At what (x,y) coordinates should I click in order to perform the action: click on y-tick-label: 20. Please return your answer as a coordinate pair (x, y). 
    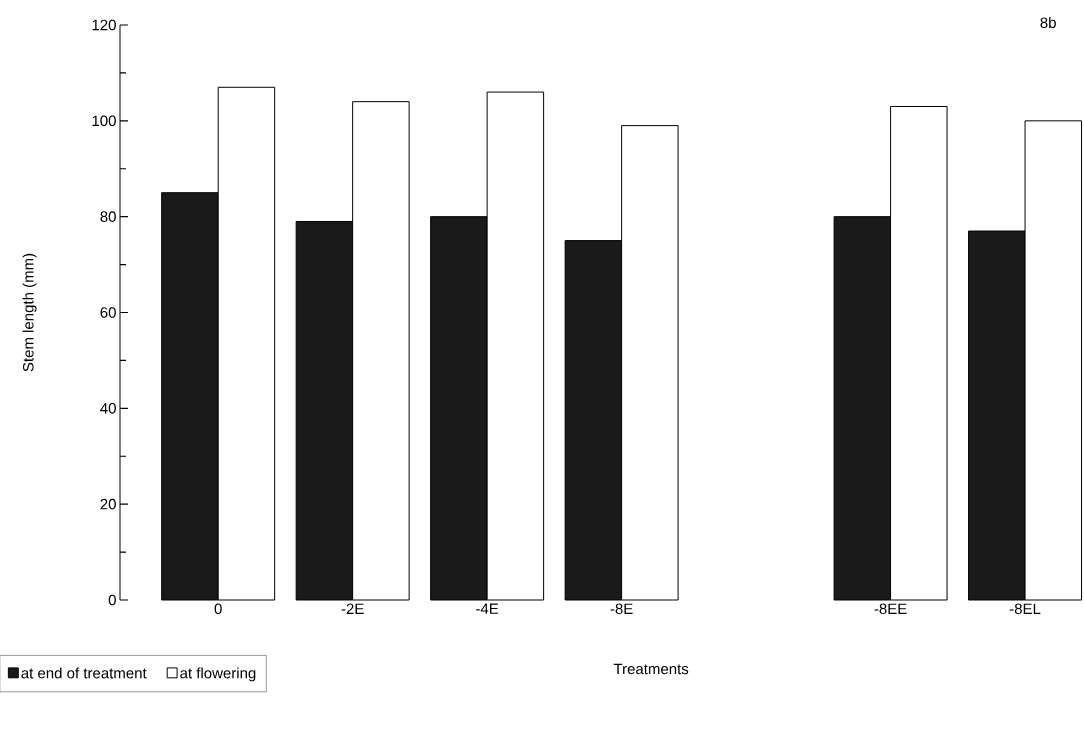
    Looking at the image, I should click on (108, 504).